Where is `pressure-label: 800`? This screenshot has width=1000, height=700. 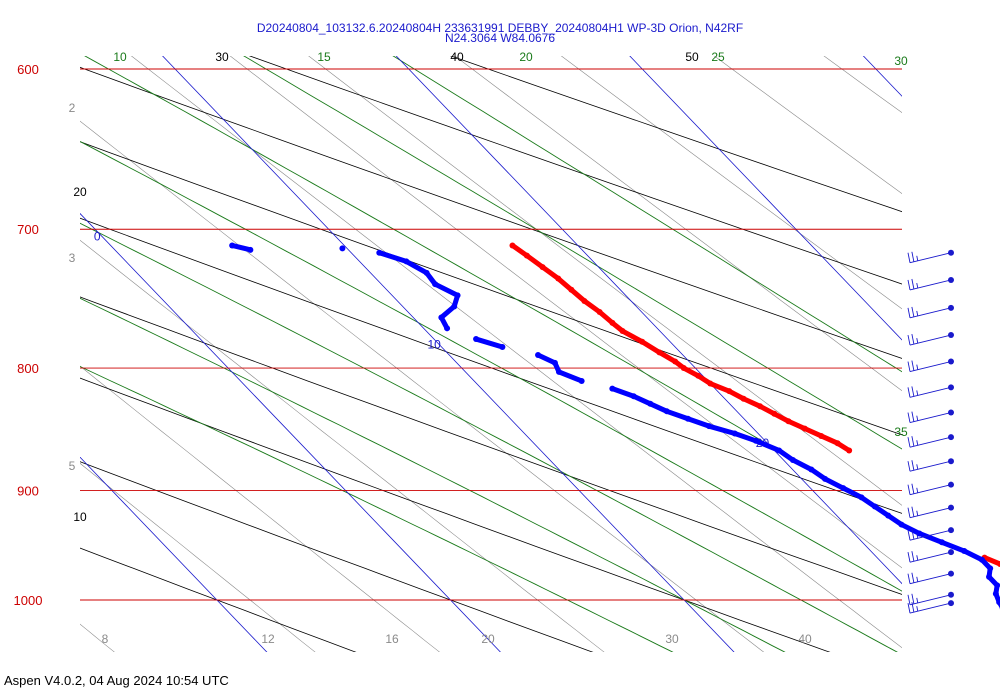
pressure-label: 800 is located at coordinates (28, 368).